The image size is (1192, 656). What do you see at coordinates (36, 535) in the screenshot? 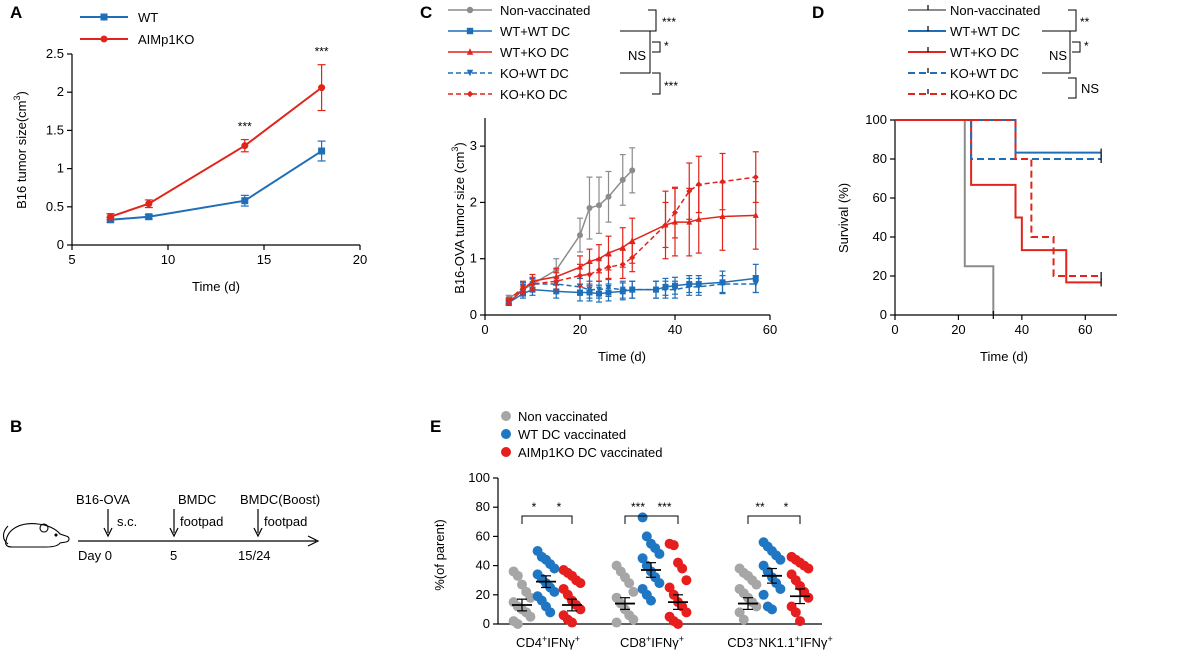
I see `mouse-icon` at bounding box center [36, 535].